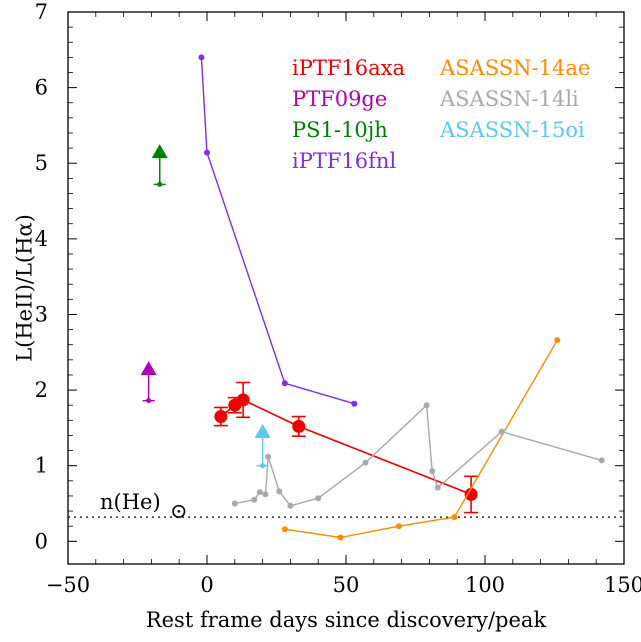  Describe the element at coordinates (179, 511) in the screenshot. I see `solar-symbol: ⊙` at that location.